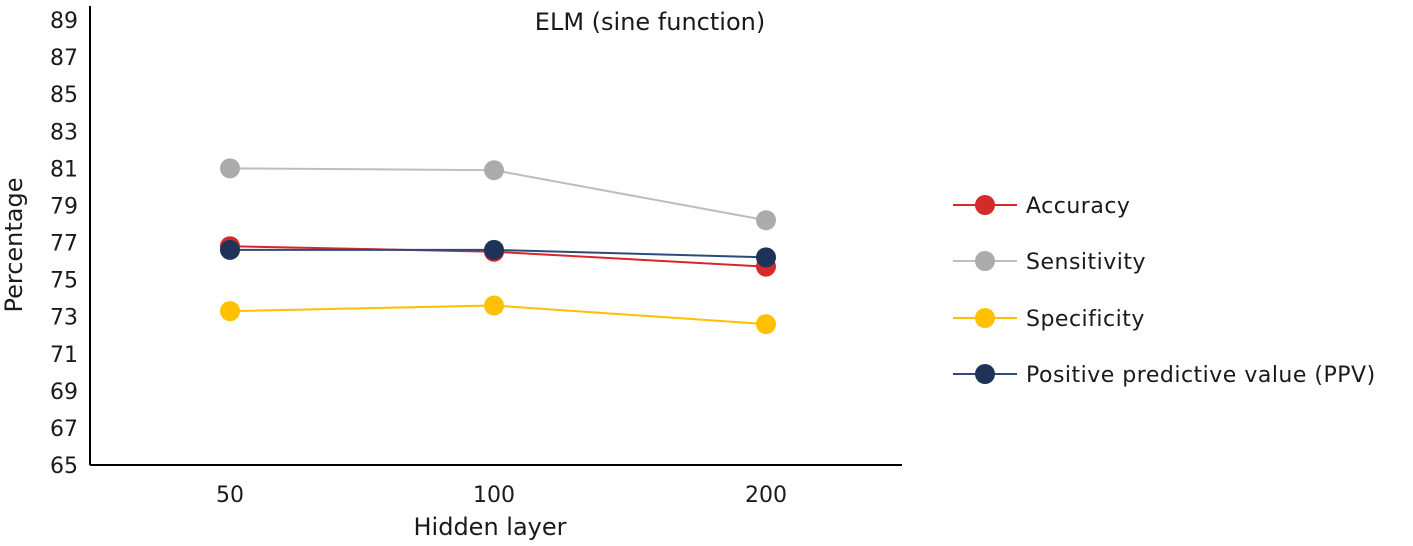 Image resolution: width=1413 pixels, height=546 pixels. Describe the element at coordinates (64, 466) in the screenshot. I see `y-tick-label: 65` at that location.